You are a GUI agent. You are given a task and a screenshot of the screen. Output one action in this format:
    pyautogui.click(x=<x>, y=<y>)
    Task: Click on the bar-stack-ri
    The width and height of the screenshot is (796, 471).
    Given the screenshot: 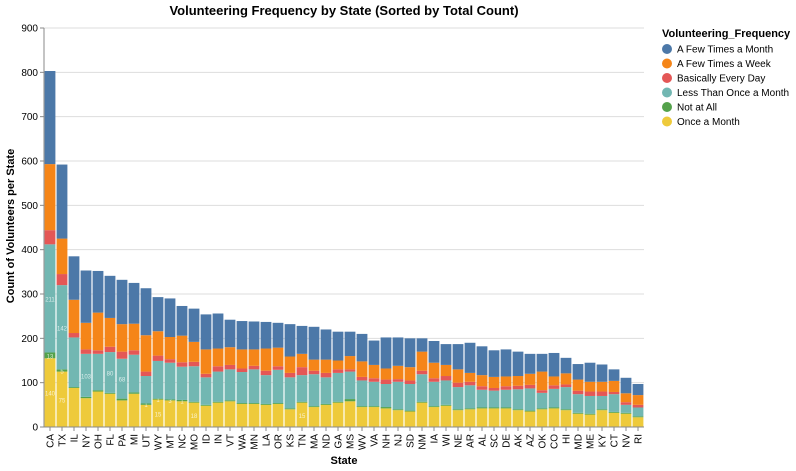 What is the action you would take?
    pyautogui.click(x=638, y=405)
    